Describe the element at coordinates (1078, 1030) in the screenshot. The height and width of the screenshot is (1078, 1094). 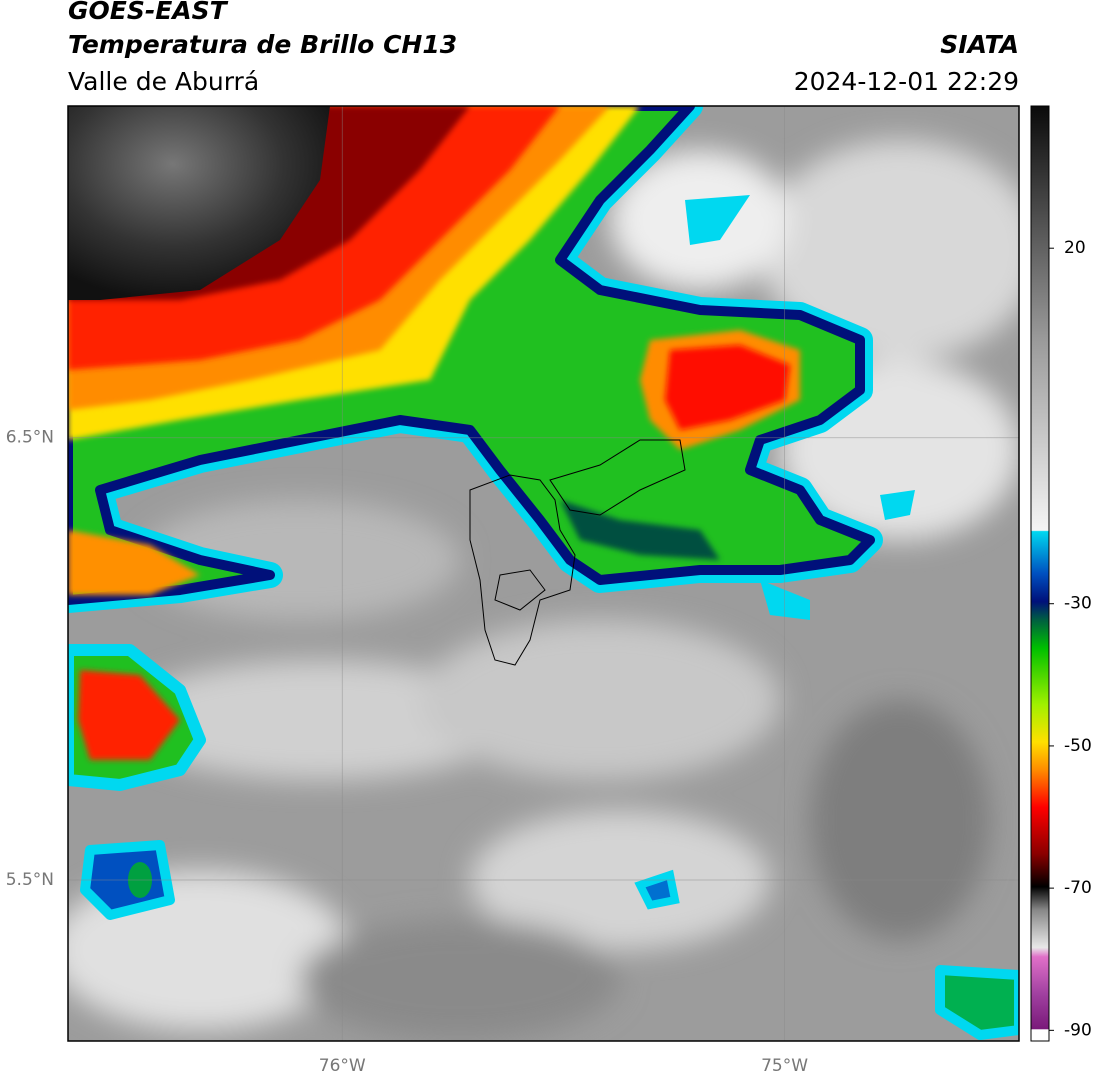
I see `colorbar-tick-label: -90` at that location.